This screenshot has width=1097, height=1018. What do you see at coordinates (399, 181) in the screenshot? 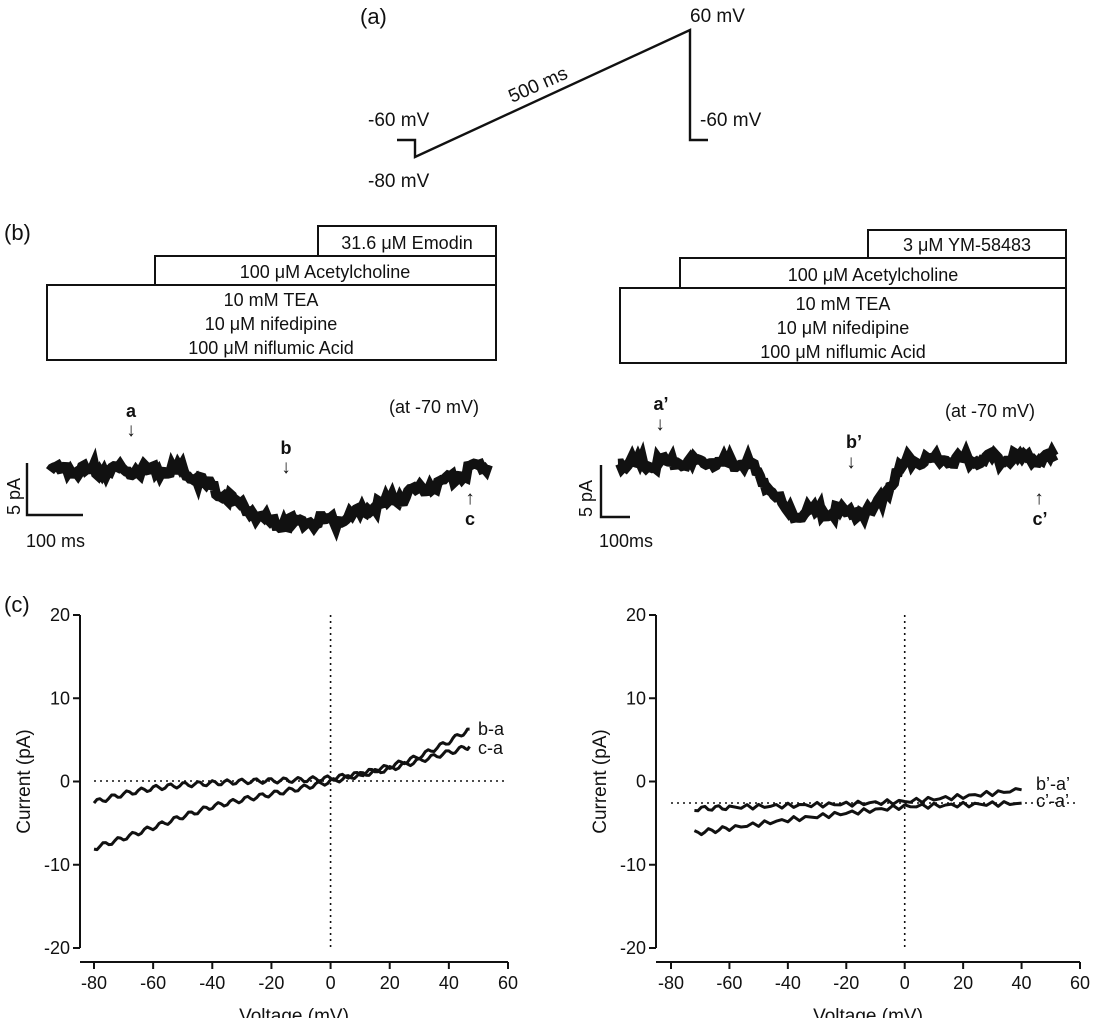
I see `protocol-start-voltage: -80 mV` at bounding box center [399, 181].